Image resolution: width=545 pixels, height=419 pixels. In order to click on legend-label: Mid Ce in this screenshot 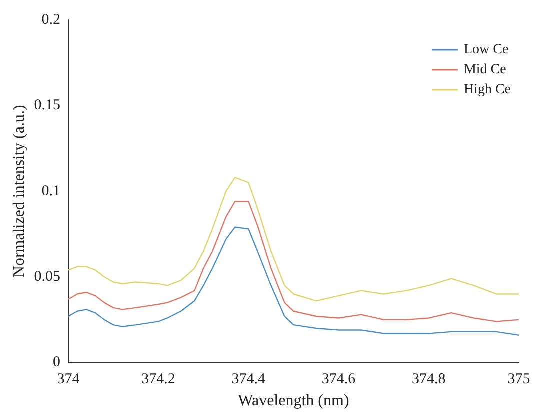, I will do `click(485, 70)`.